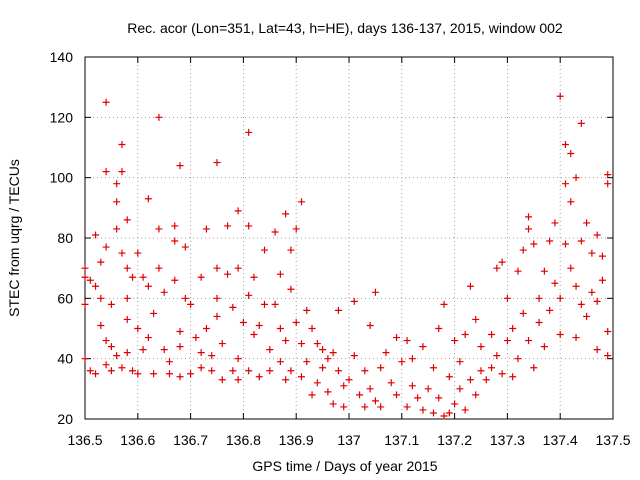 Image resolution: width=640 pixels, height=480 pixels. I want to click on y-tick-labels: 20 40 60 80 100 120 140, so click(62, 238).